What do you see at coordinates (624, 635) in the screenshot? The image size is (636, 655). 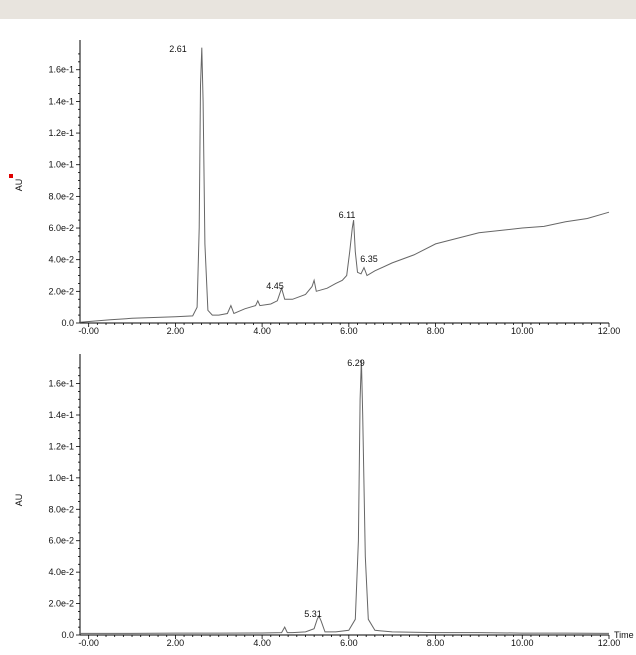 I see `x-axis-label: Time` at bounding box center [624, 635].